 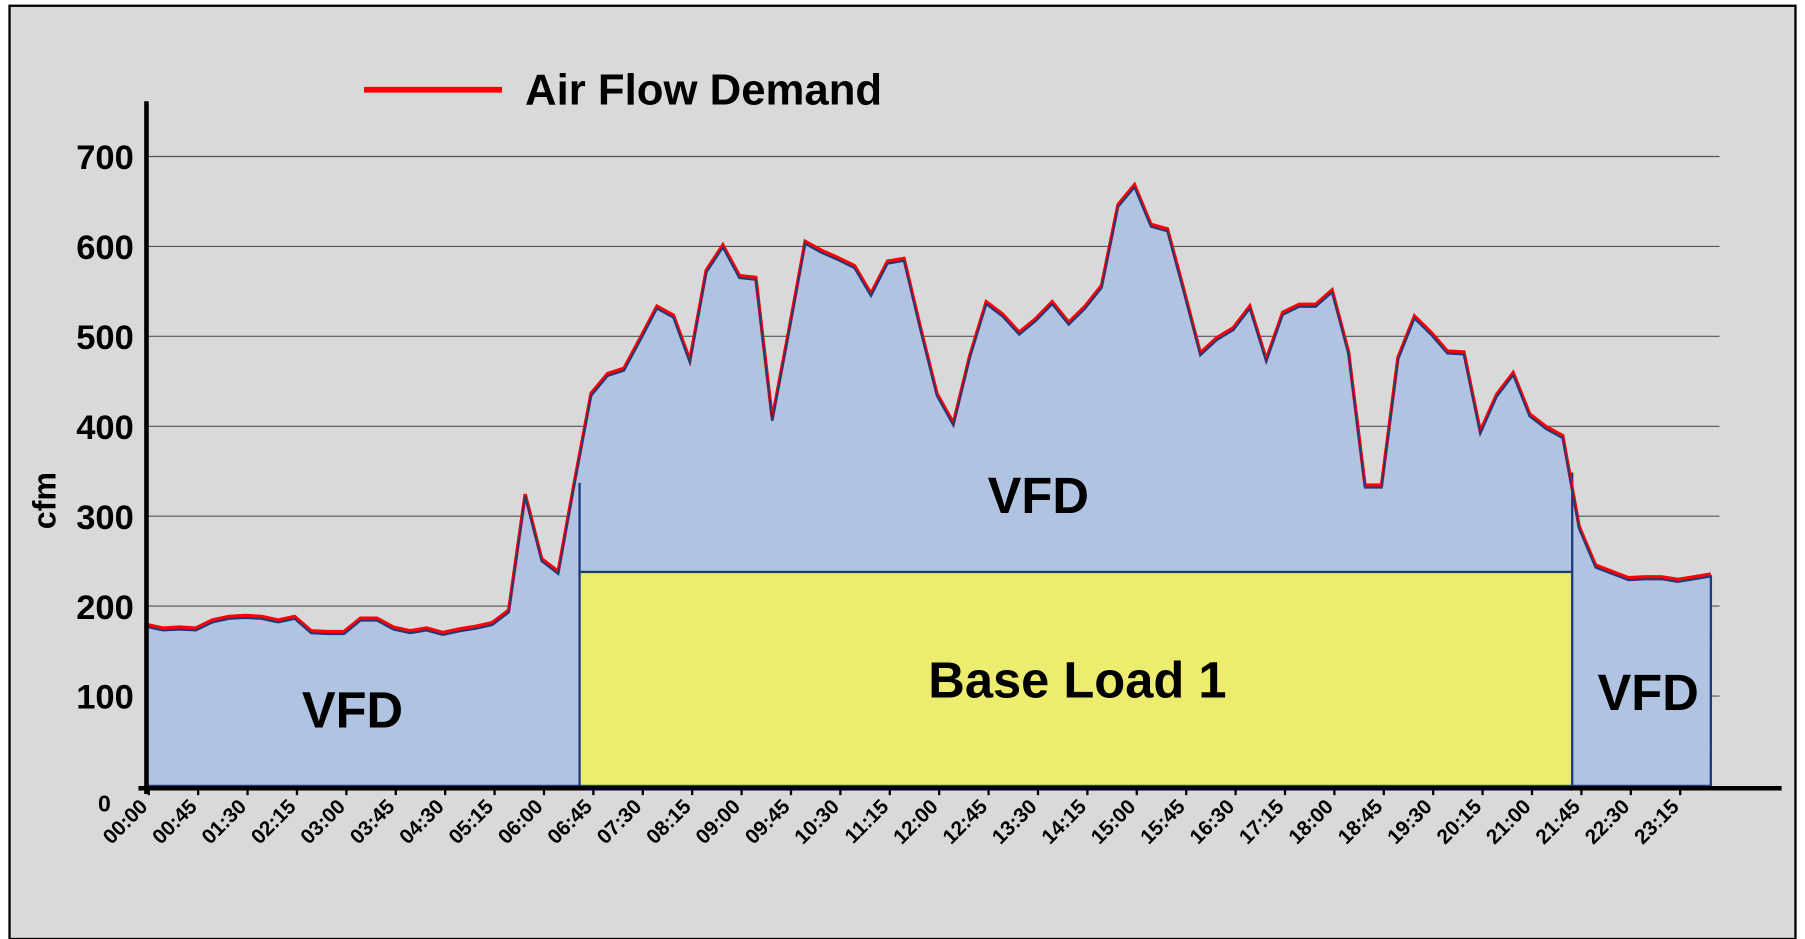 What do you see at coordinates (703, 90) in the screenshot?
I see `legend-label: Air Flow Demand` at bounding box center [703, 90].